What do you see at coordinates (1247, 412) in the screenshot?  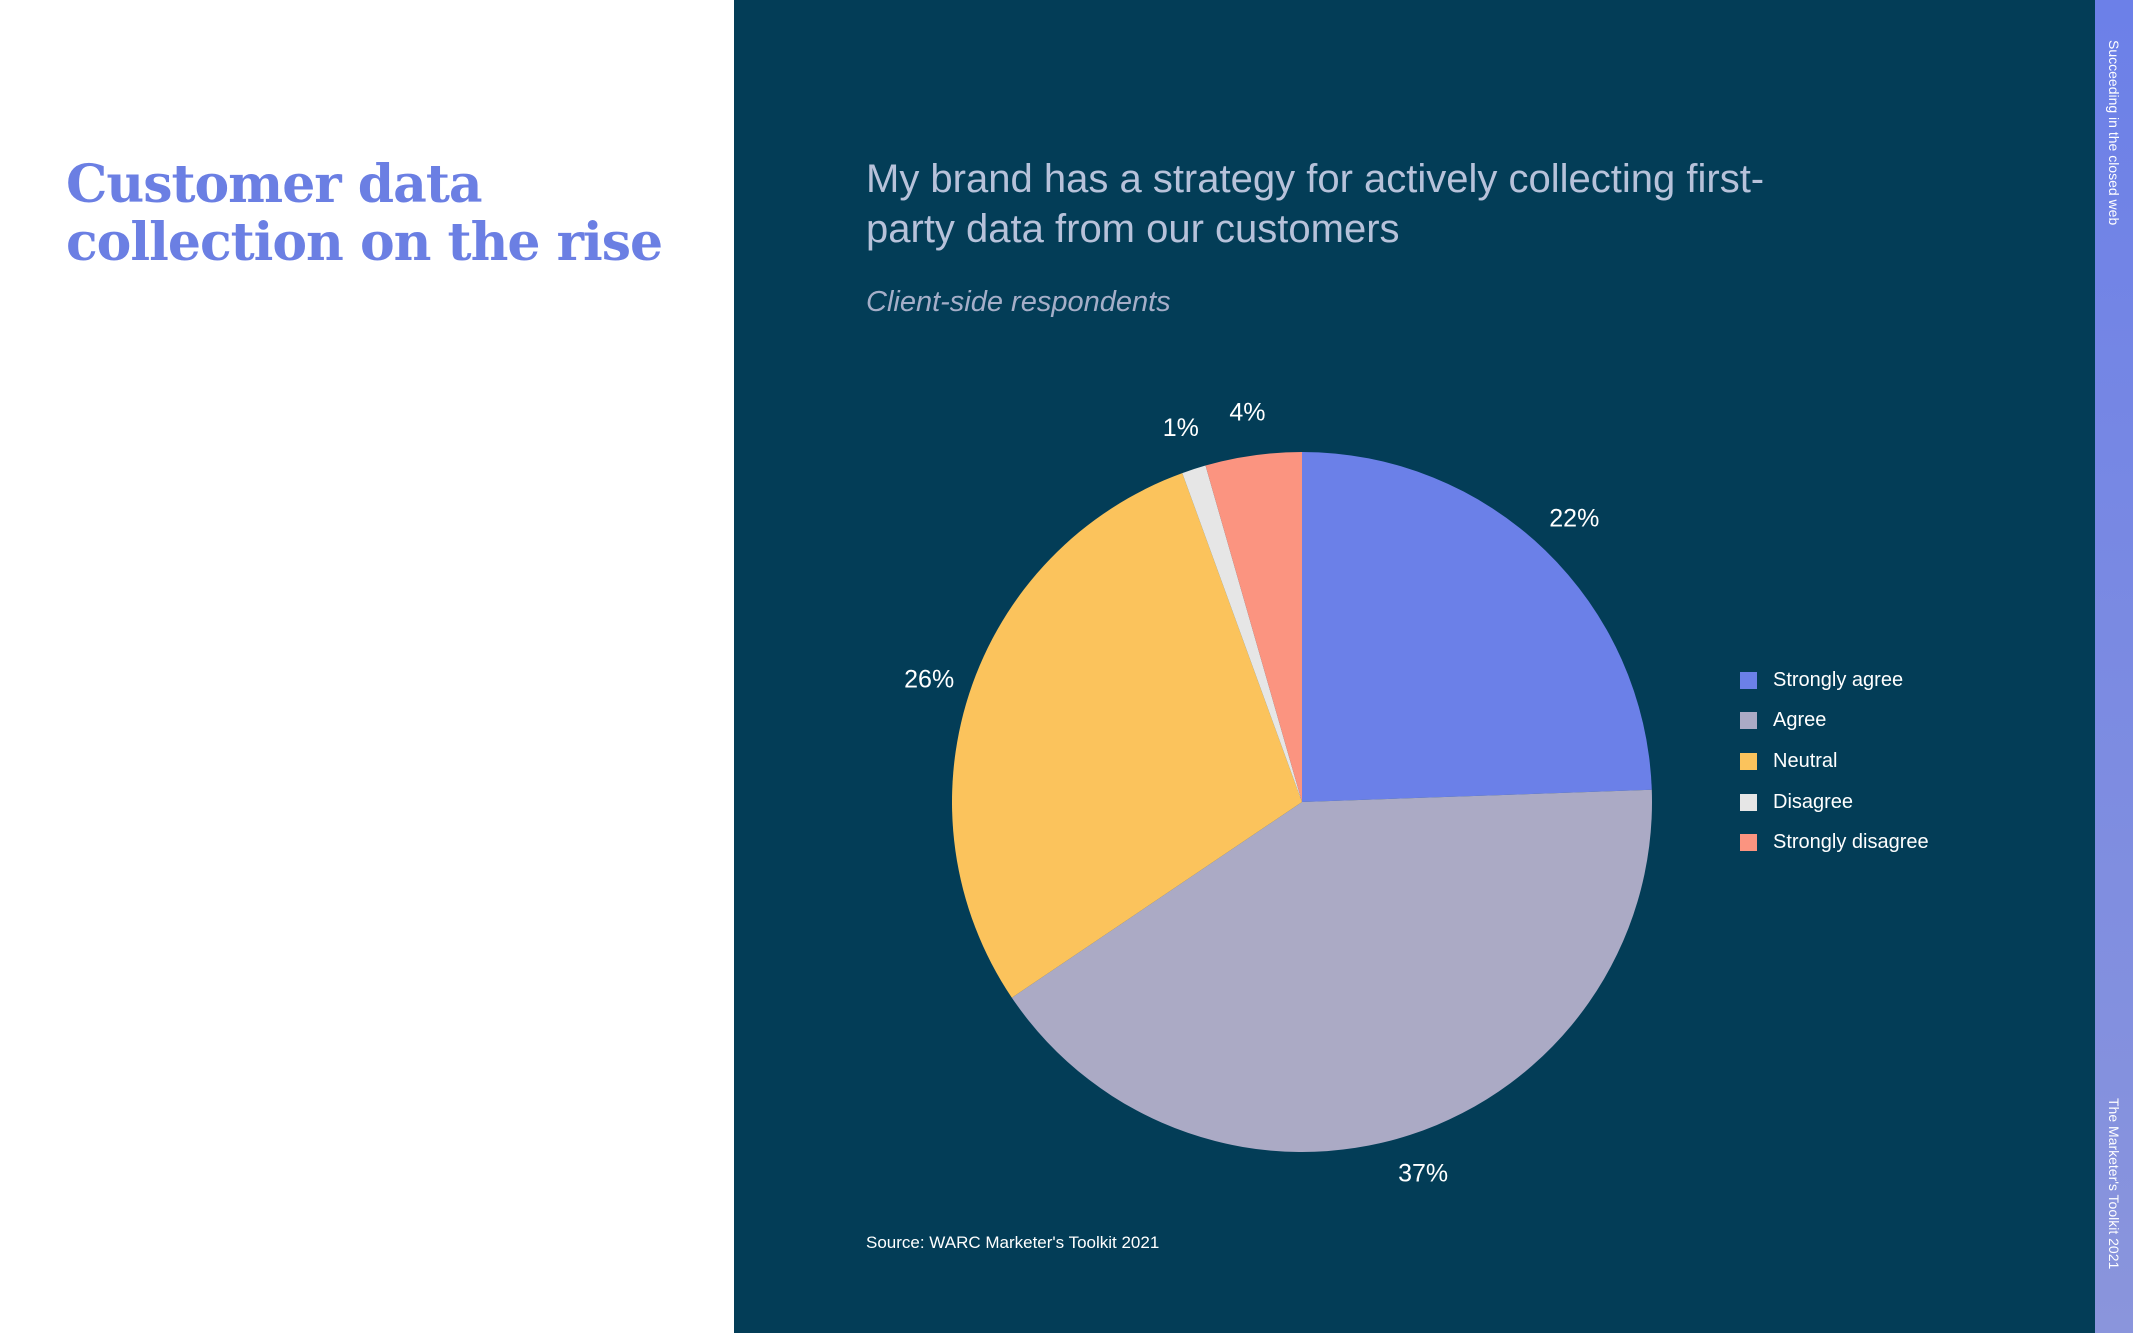 I see `data-label-strongly-disagree: 4%` at bounding box center [1247, 412].